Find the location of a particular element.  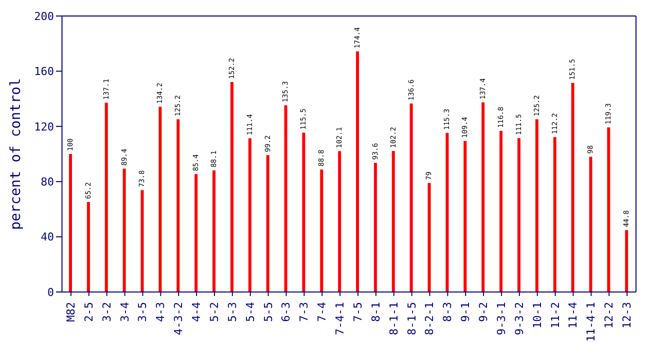

y-tick-label: 40 is located at coordinates (47, 237).